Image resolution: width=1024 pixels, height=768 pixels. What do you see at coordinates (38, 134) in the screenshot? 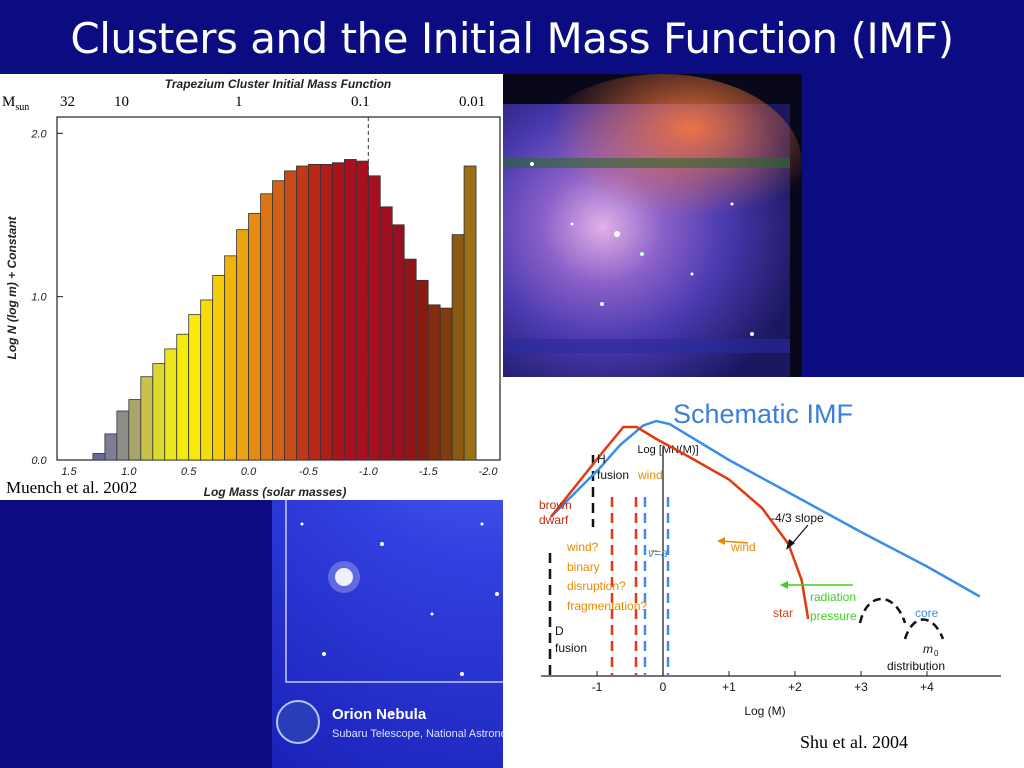
I see `y-tick-label: 2.0` at bounding box center [38, 134].